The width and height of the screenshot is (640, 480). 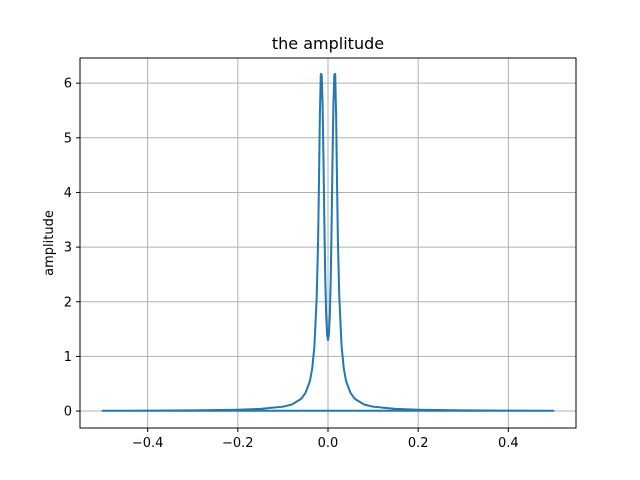 I want to click on x-tick-label: 0.2, so click(x=418, y=443).